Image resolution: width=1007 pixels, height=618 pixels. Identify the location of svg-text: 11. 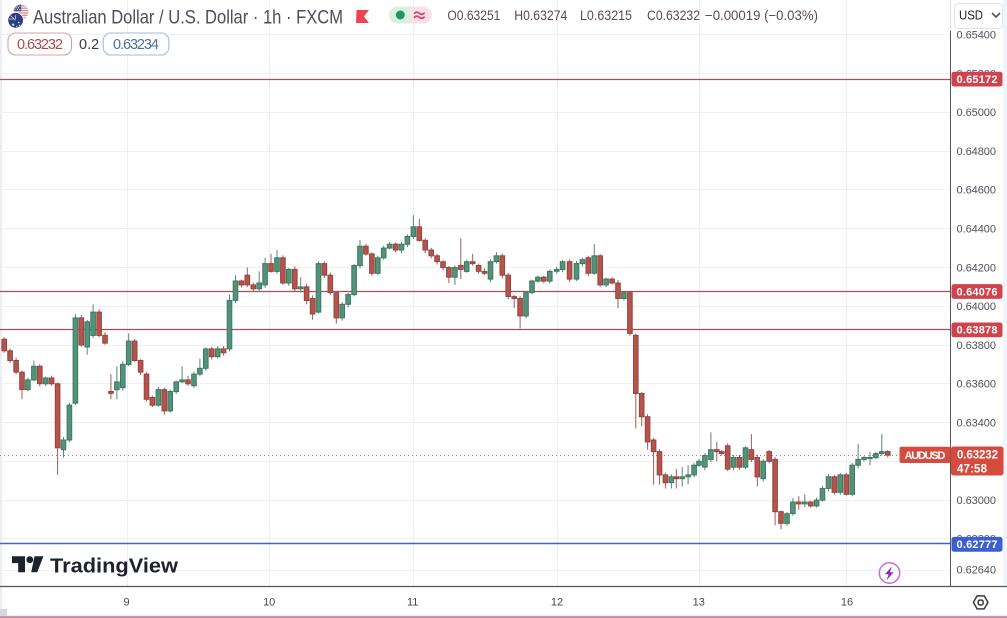
(412, 603).